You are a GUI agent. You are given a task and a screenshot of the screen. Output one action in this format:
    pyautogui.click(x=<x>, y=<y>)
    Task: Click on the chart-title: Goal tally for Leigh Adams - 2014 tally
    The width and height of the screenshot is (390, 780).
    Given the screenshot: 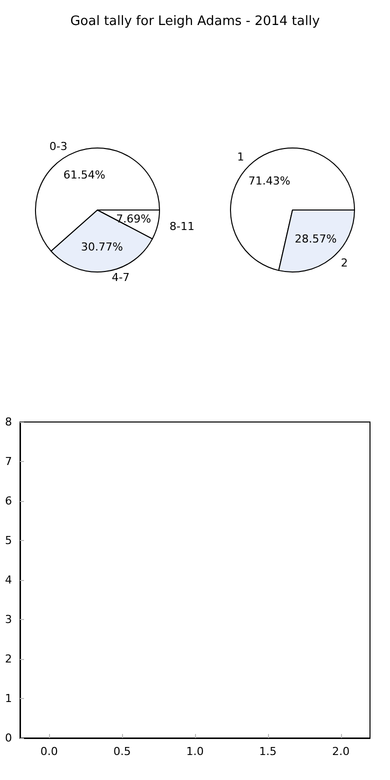 What is the action you would take?
    pyautogui.click(x=195, y=21)
    